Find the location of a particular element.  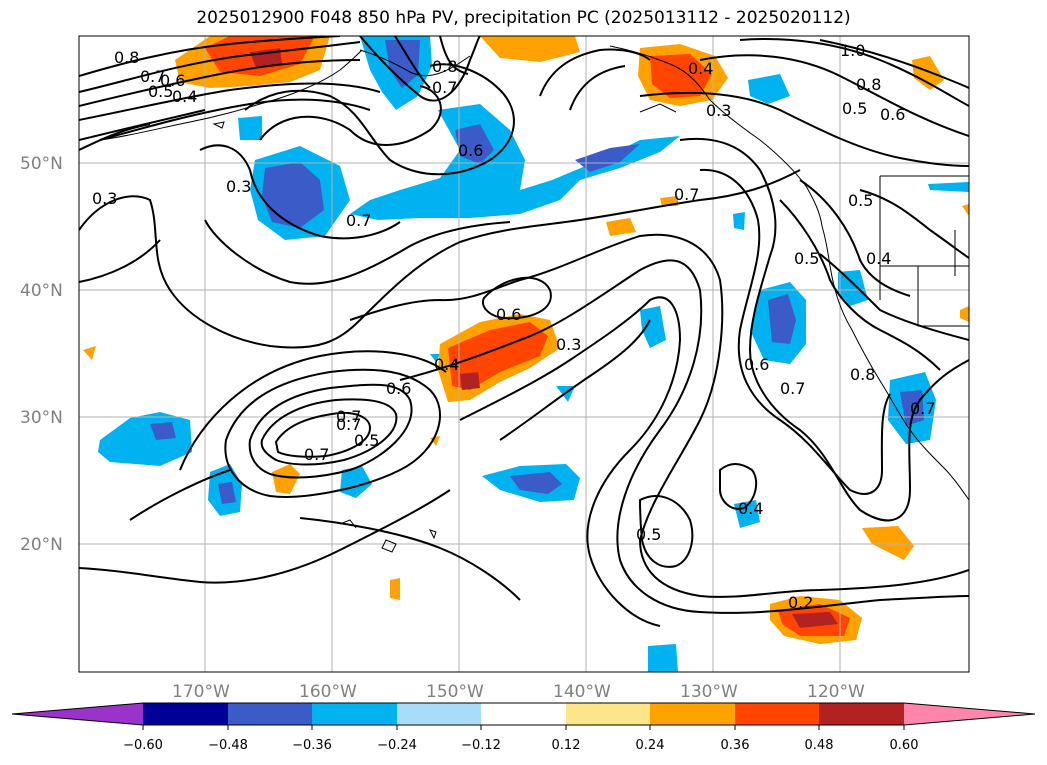

lon-label: 160°W is located at coordinates (328, 692).